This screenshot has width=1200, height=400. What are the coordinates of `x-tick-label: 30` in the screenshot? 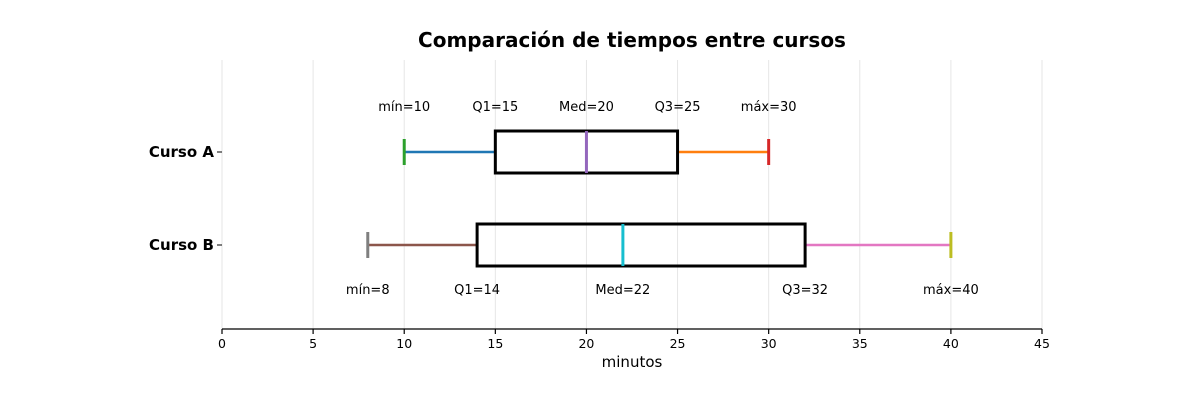 It's located at (769, 343).